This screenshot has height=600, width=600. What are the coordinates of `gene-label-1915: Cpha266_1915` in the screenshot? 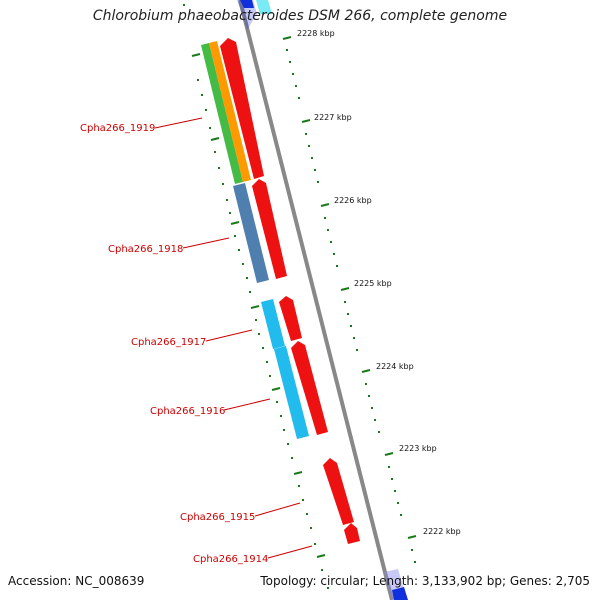 It's located at (217, 517).